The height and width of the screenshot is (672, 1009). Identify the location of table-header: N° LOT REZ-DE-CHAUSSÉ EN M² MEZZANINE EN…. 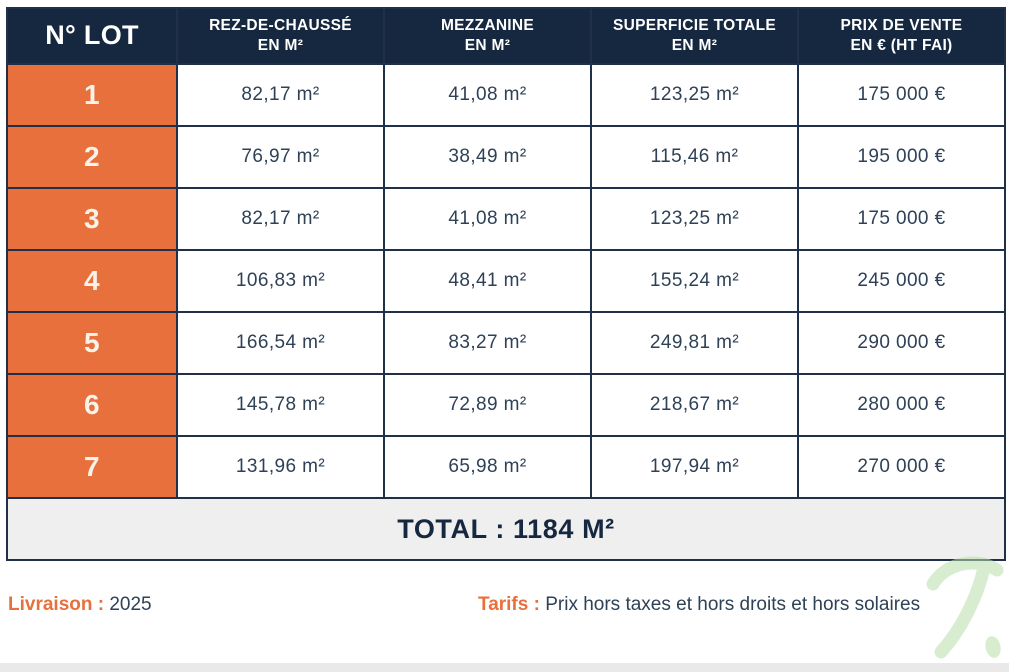
(506, 36).